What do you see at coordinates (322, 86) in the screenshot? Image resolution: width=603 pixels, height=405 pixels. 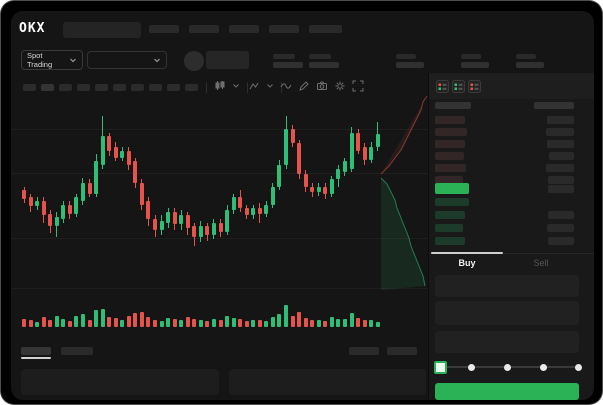 I see `snapshot-icon` at bounding box center [322, 86].